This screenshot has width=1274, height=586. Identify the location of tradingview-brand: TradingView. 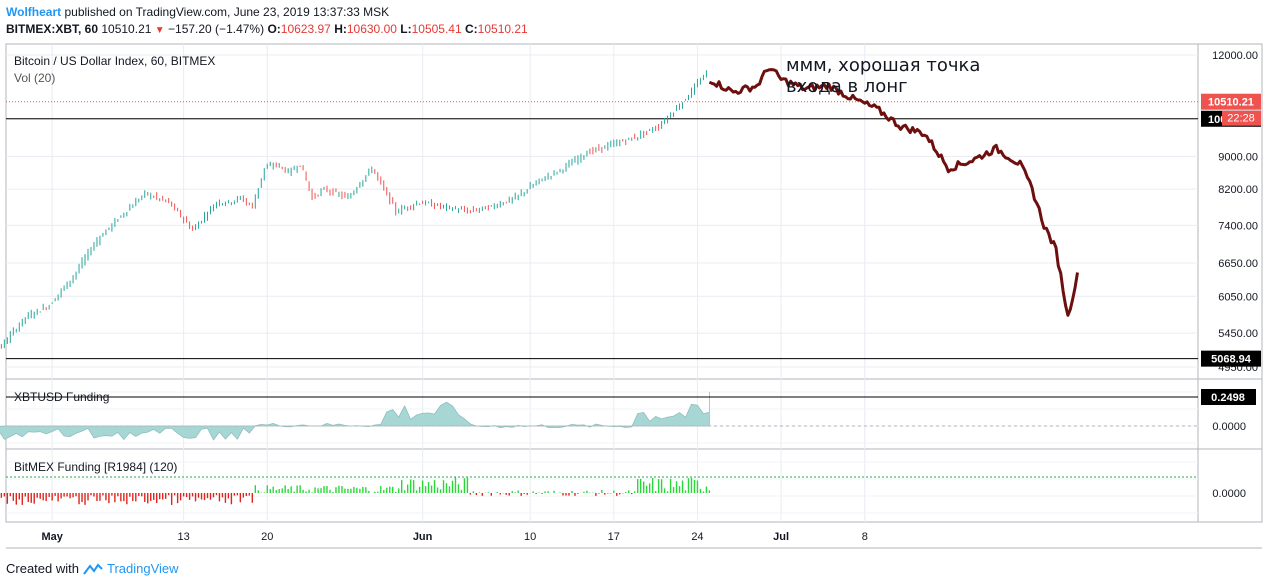
(142, 568).